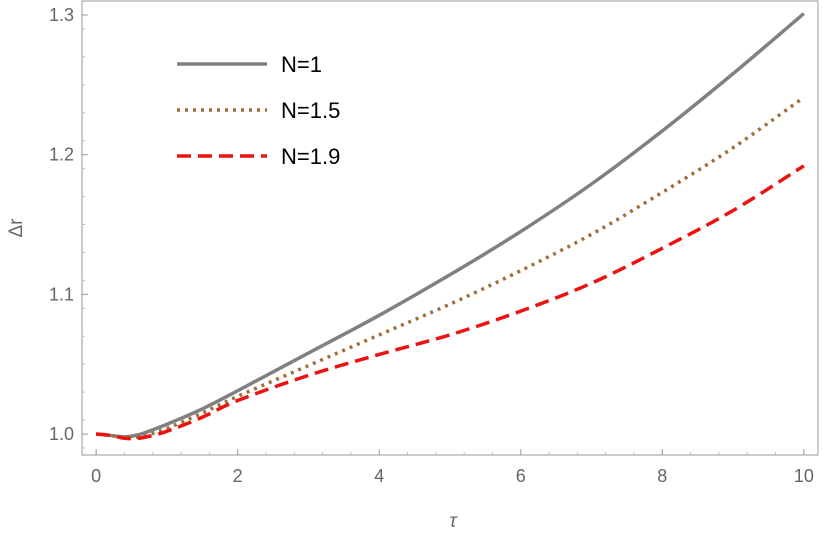  I want to click on x-tick-label: 10, so click(804, 476).